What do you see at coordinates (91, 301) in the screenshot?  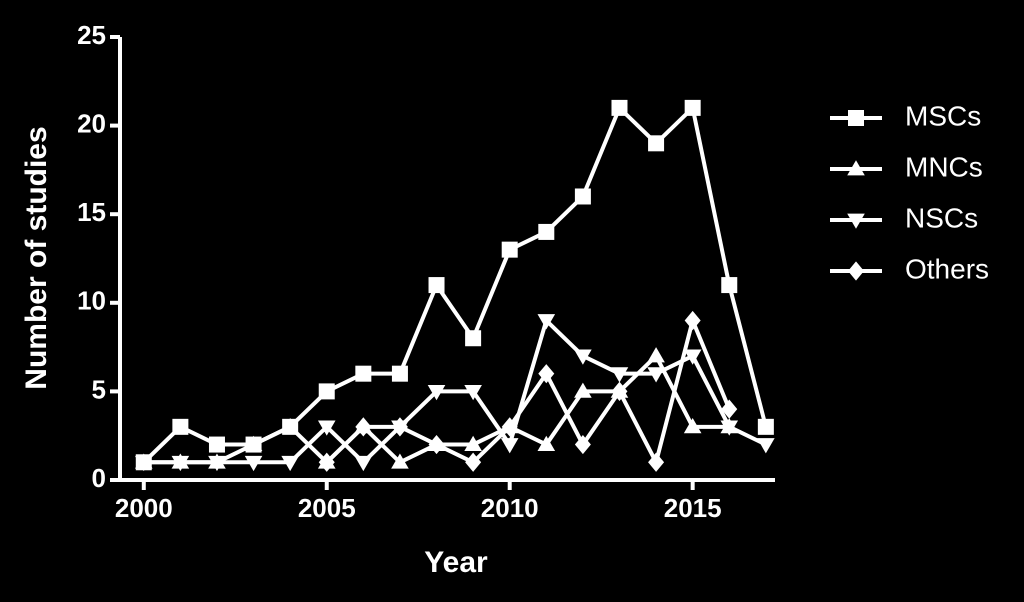 I see `y-tick-label: 10` at bounding box center [91, 301].